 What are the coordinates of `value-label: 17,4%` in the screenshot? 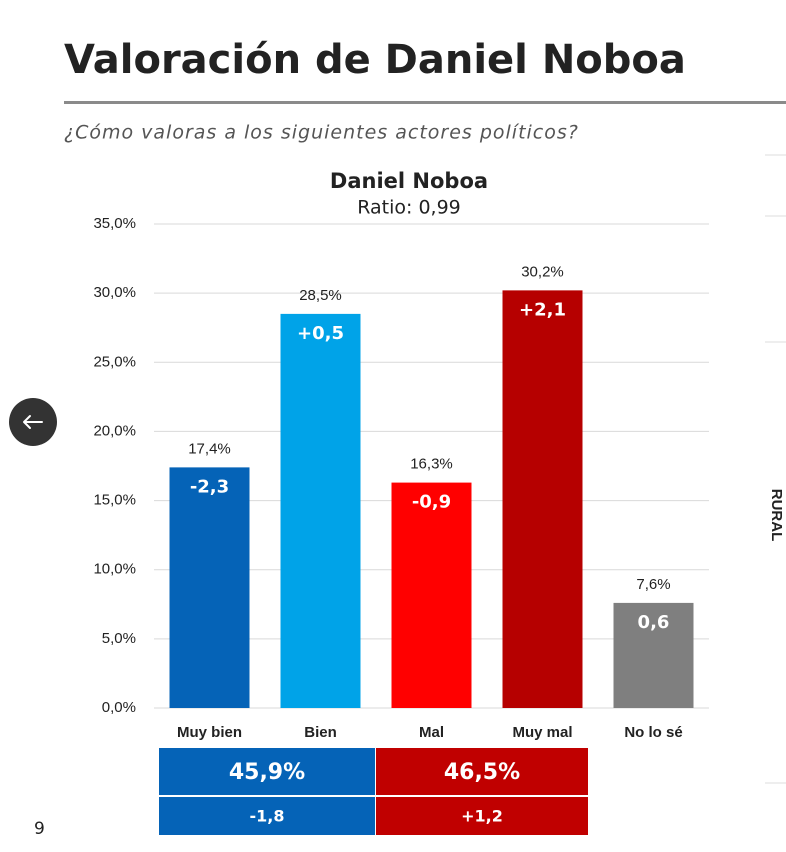 It's located at (209, 448).